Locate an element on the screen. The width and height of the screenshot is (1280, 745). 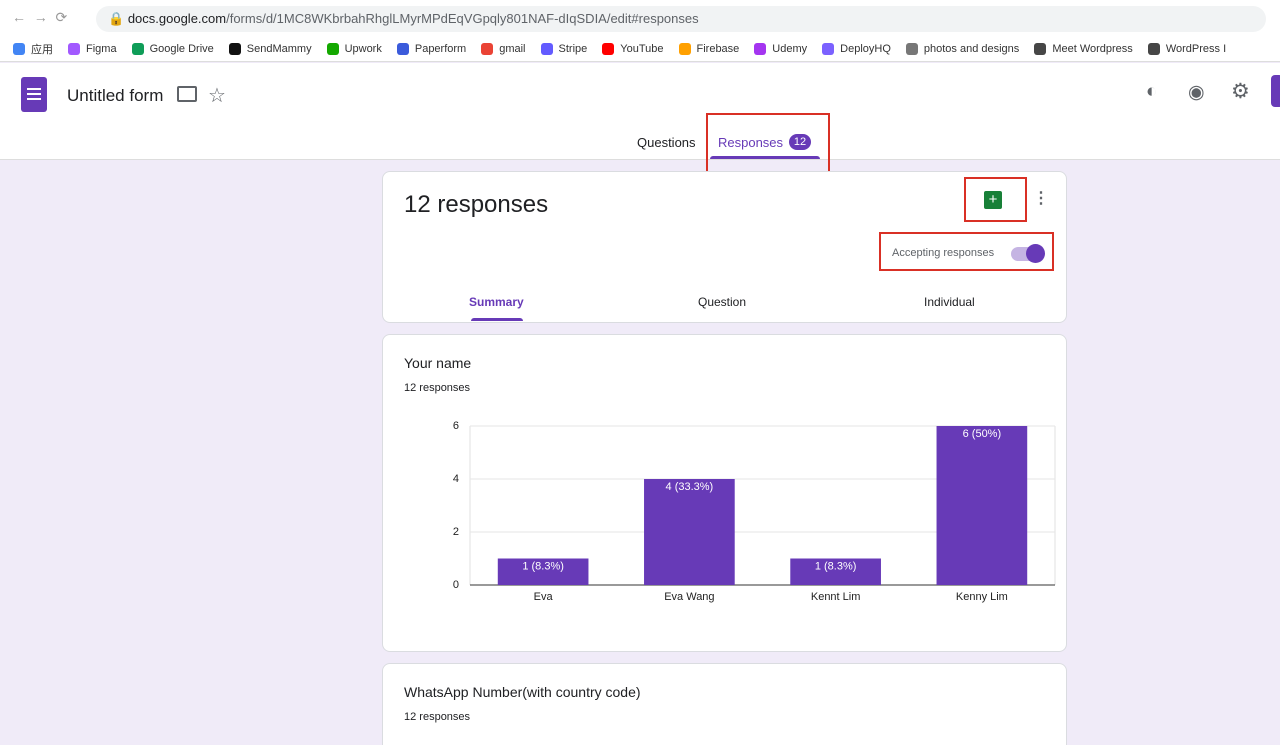
bookmark: photos and designs is located at coordinates (962, 48).